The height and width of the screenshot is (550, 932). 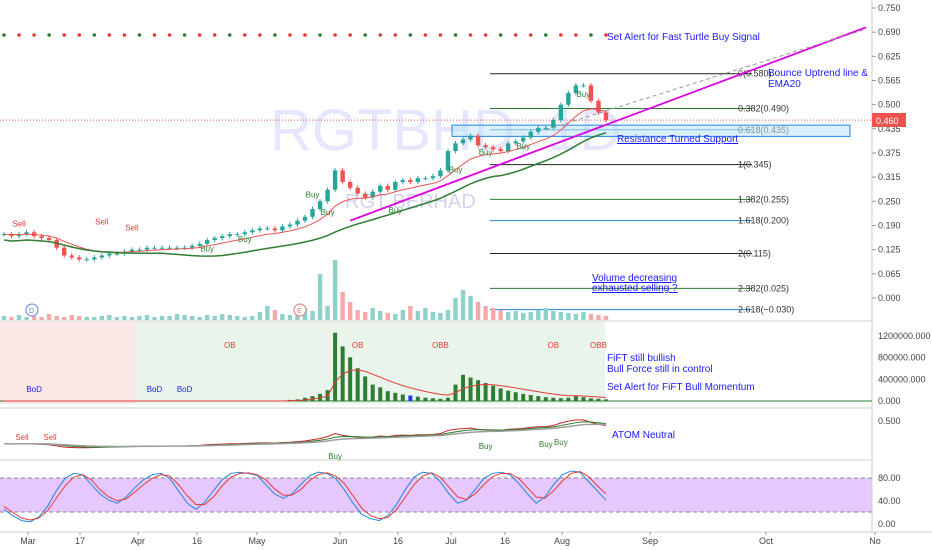 What do you see at coordinates (889, 401) in the screenshot?
I see `fift-axis-label: 0.000` at bounding box center [889, 401].